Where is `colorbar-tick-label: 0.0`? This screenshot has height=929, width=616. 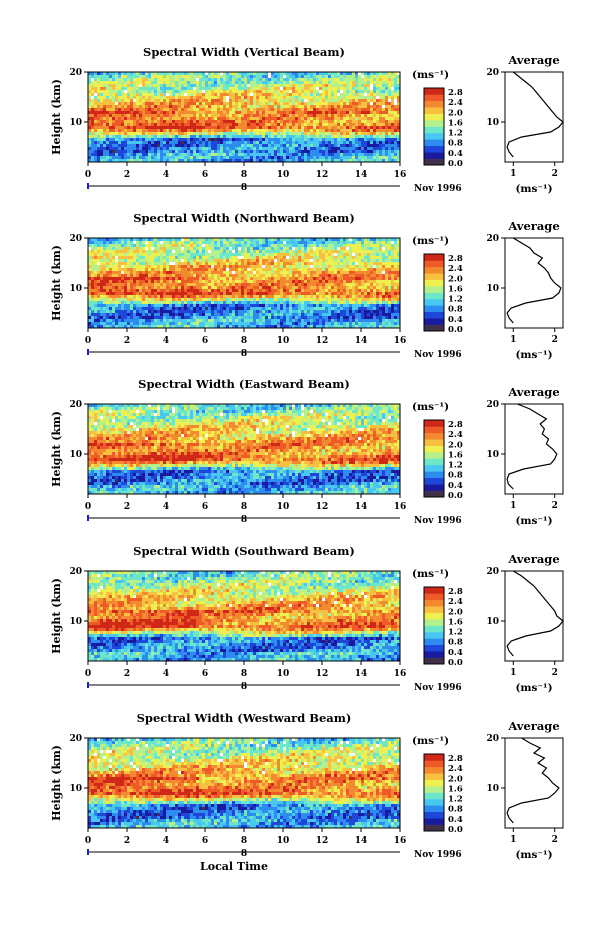 colorbar-tick-label: 0.0 is located at coordinates (455, 164).